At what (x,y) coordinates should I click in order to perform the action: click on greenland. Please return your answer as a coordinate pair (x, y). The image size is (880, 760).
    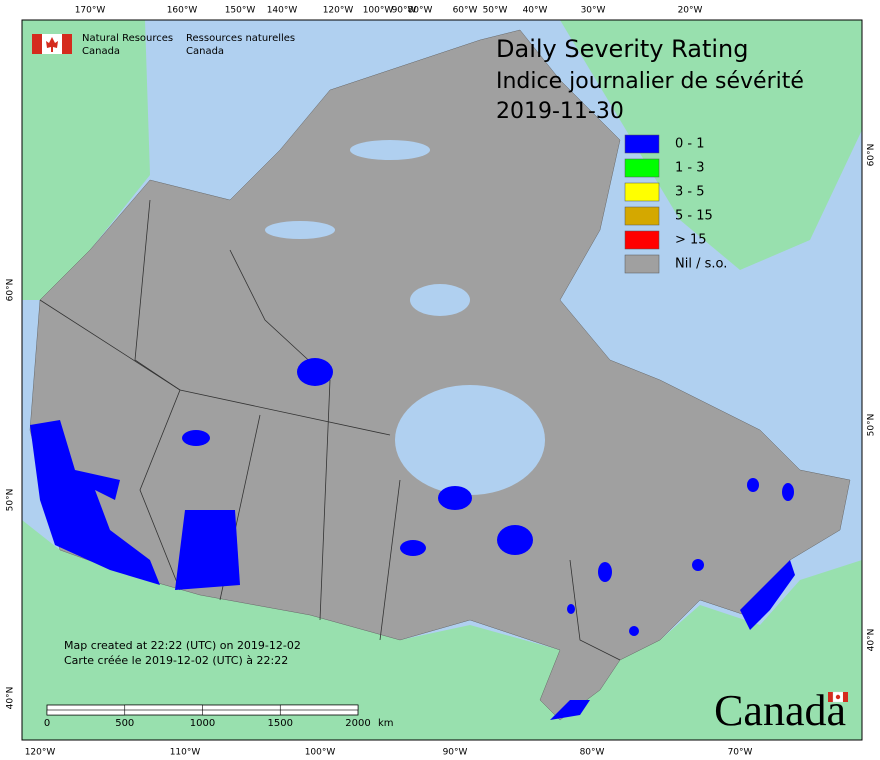
    Looking at the image, I should click on (711, 145).